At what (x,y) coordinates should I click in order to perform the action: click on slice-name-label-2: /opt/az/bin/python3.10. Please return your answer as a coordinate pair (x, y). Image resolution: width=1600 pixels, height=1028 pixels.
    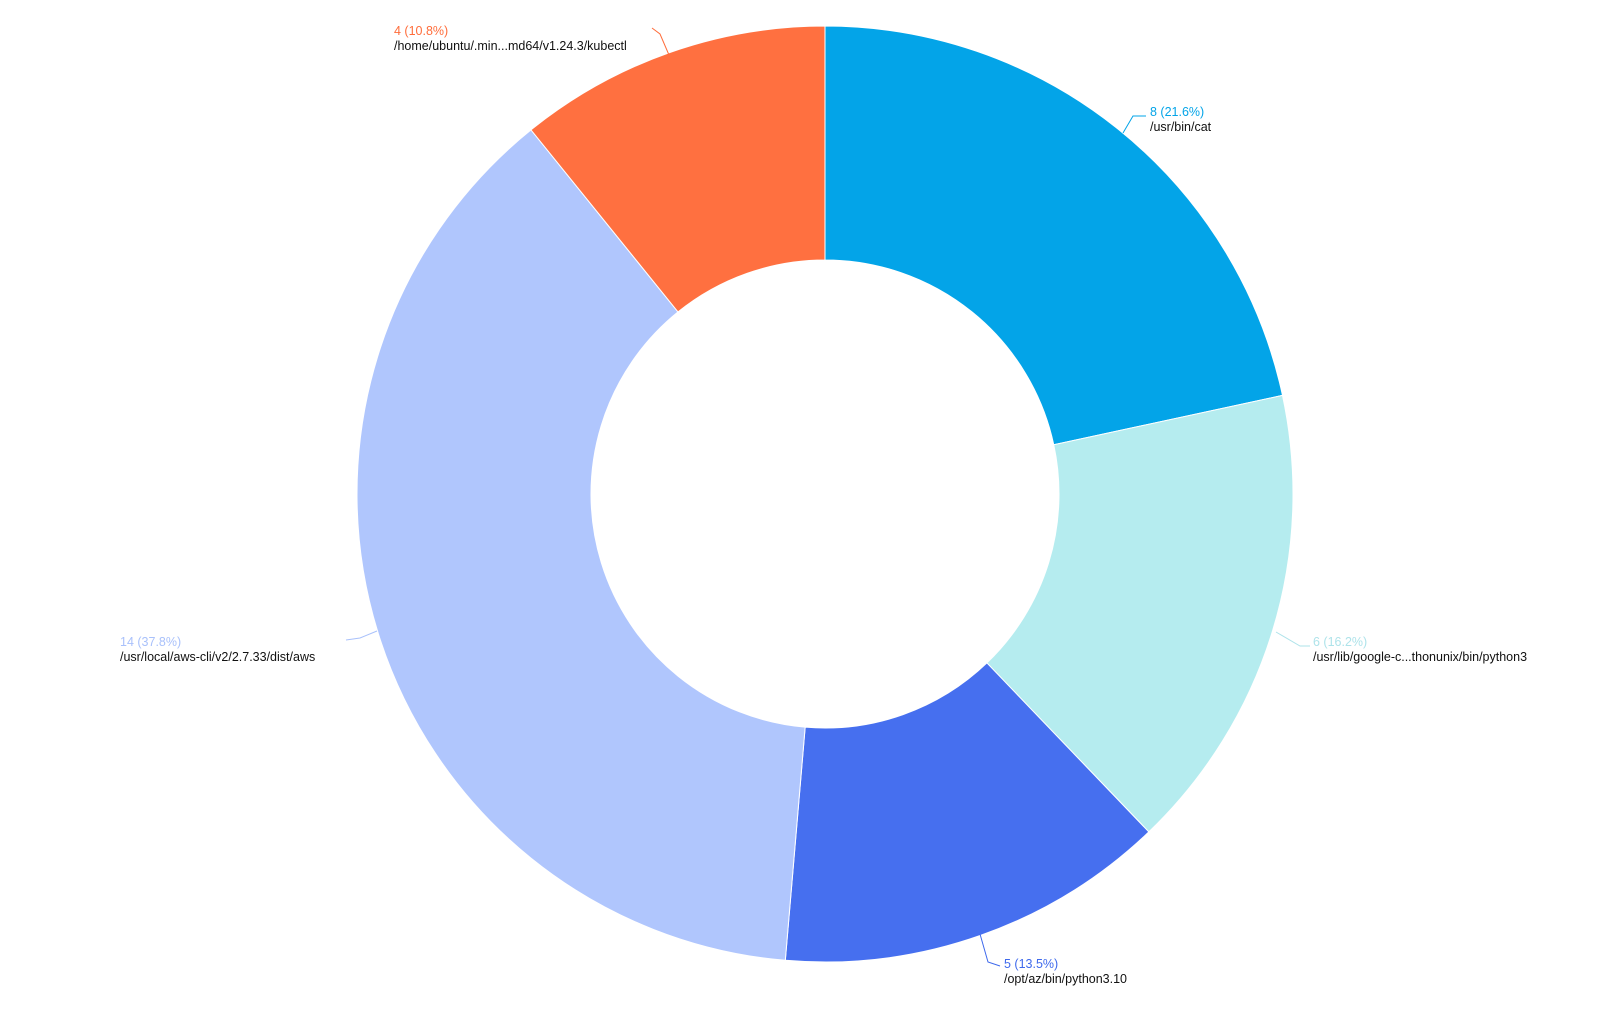
    Looking at the image, I should click on (1065, 979).